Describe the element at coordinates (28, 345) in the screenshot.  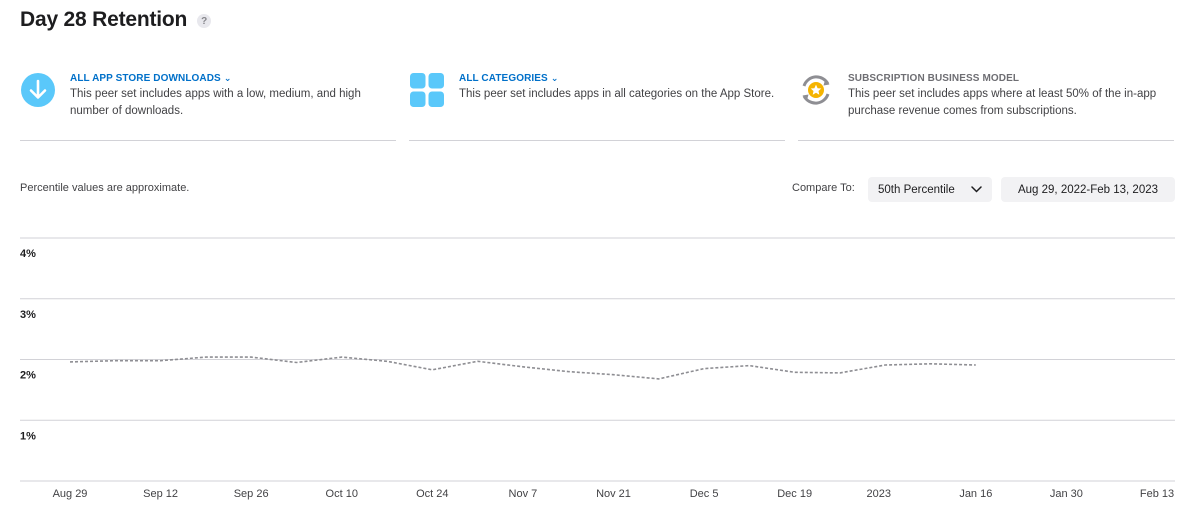
I see `y-axis: 4% 3% 2% 1%` at that location.